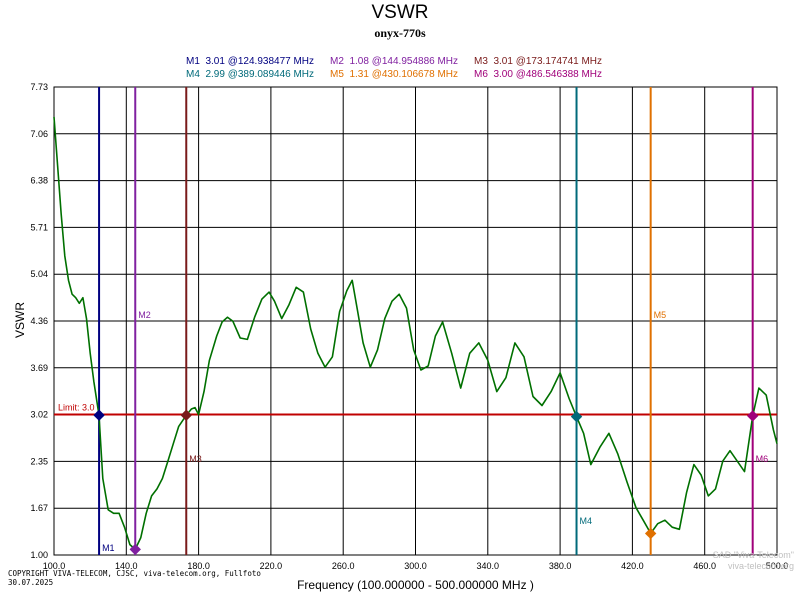 The image size is (800, 600). I want to click on x-tick-label: 220.0, so click(271, 566).